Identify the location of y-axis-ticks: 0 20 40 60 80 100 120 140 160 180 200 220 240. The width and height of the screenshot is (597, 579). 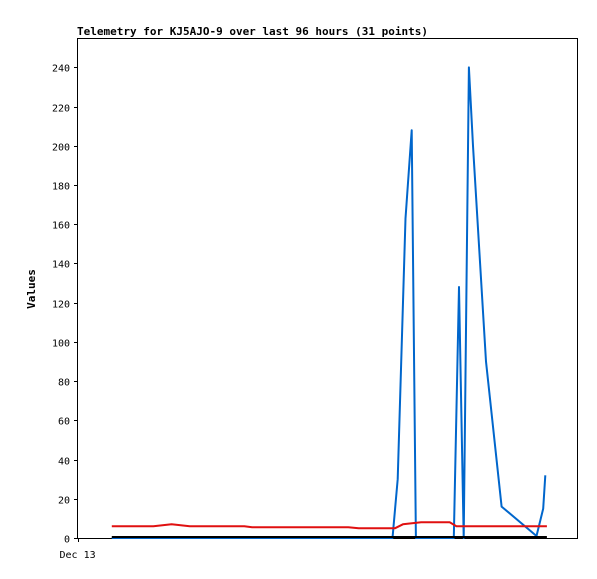
(65, 305).